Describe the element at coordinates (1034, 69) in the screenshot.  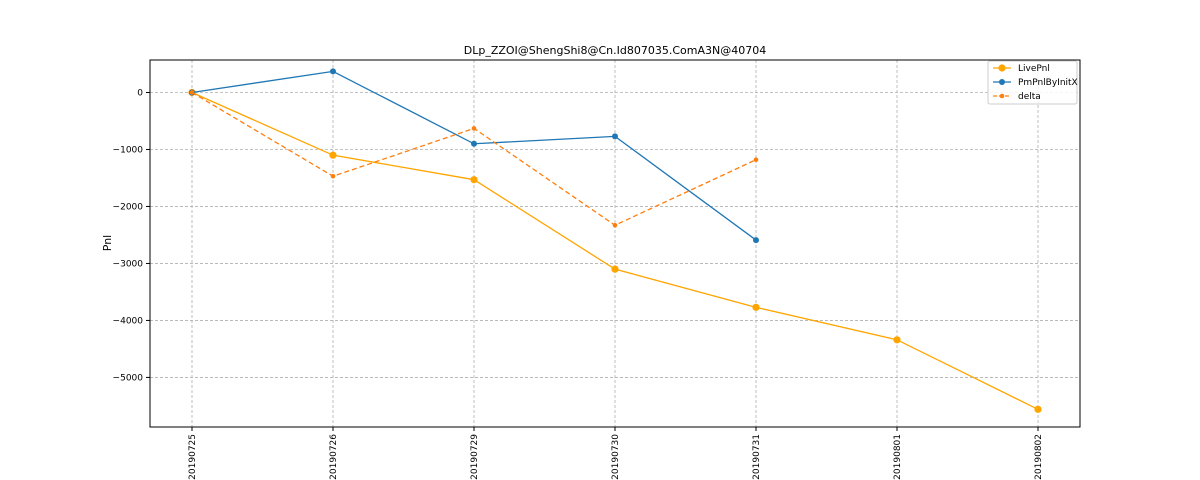
I see `legend-label-livepnl: LivePnl` at that location.